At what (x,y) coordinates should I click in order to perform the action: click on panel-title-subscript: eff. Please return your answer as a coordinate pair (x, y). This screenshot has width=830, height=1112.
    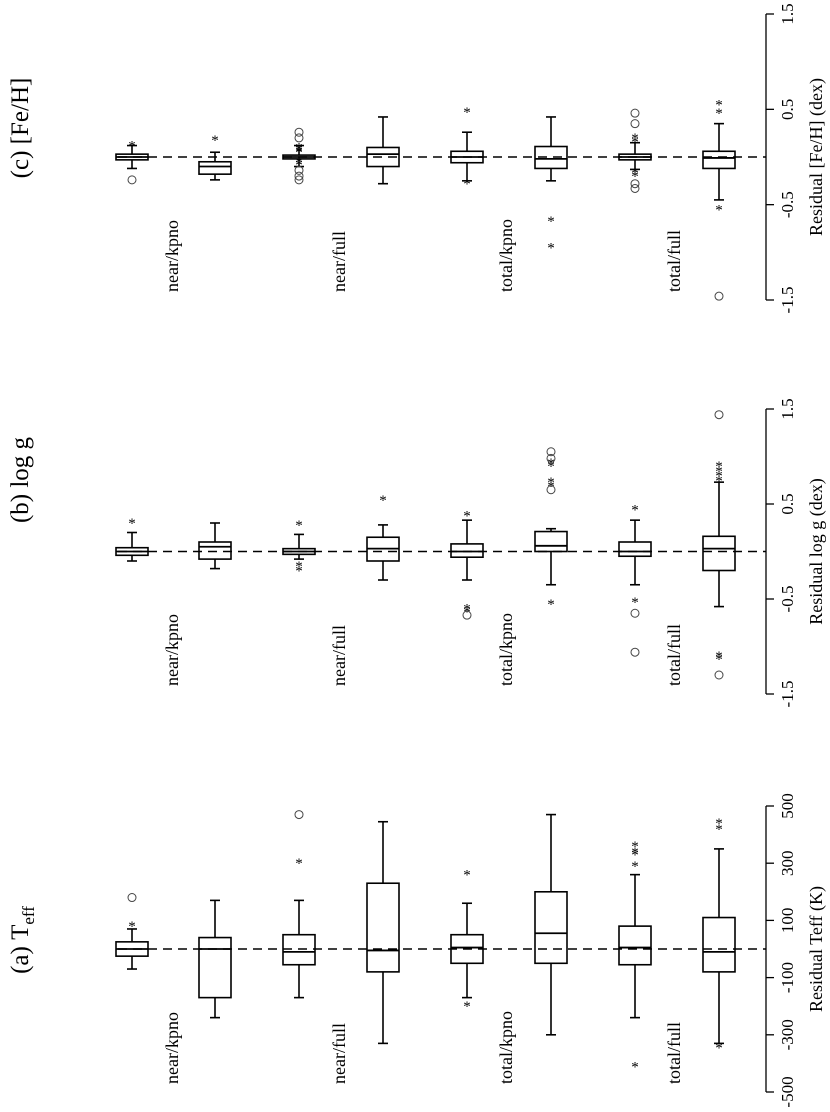
    Looking at the image, I should click on (28, 915).